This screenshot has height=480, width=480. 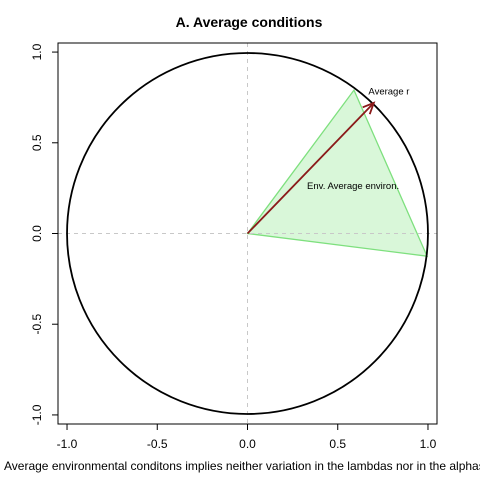 What do you see at coordinates (249, 22) in the screenshot?
I see `chart-title: A. Average conditions` at bounding box center [249, 22].